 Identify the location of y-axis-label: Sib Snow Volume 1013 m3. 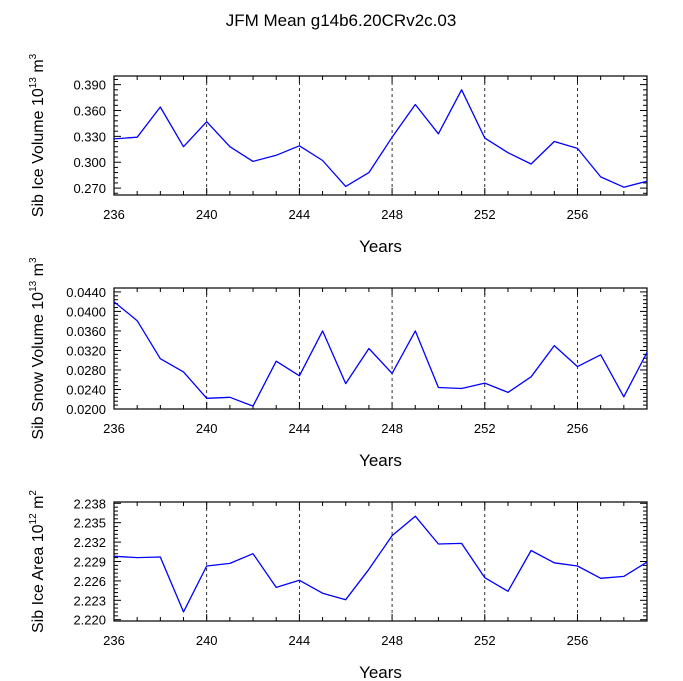
(37, 348).